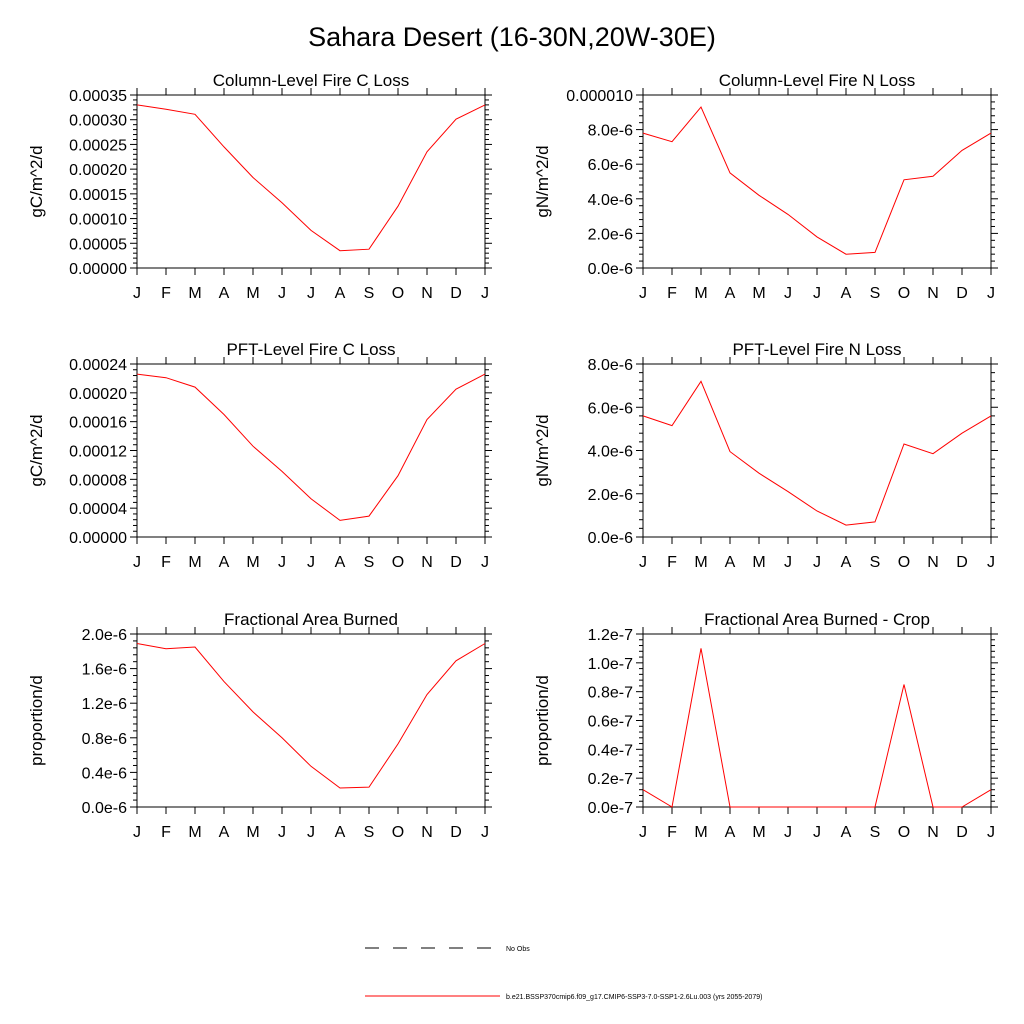  I want to click on y-tick-label: 1.2e-7, so click(610, 635).